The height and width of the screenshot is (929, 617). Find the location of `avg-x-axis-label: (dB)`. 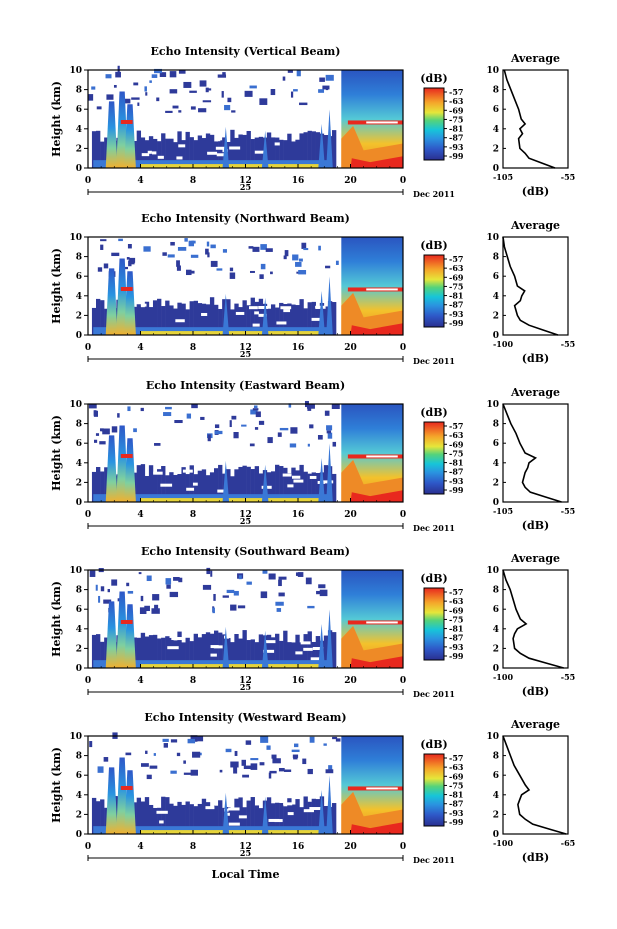

avg-x-axis-label: (dB) is located at coordinates (535, 191).